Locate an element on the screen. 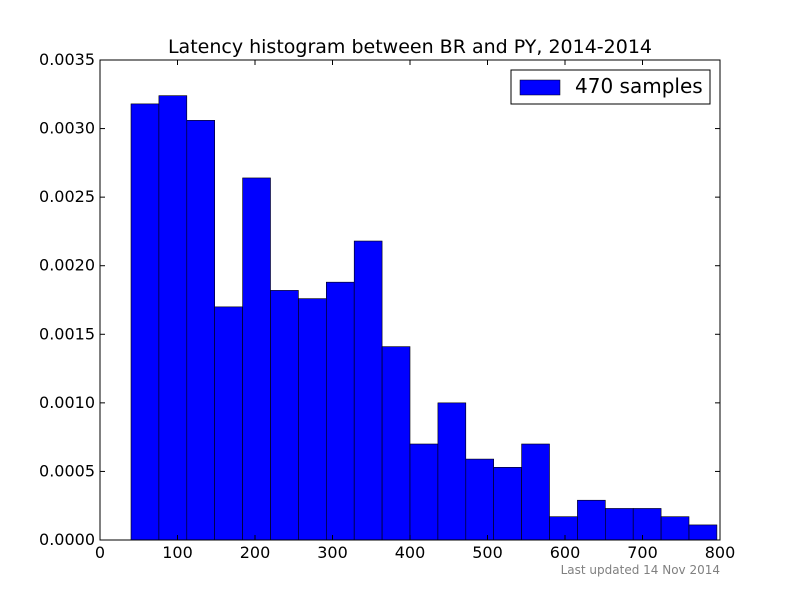 Image resolution: width=800 pixels, height=600 pixels. y-tick-label: 0.0005 is located at coordinates (67, 470).